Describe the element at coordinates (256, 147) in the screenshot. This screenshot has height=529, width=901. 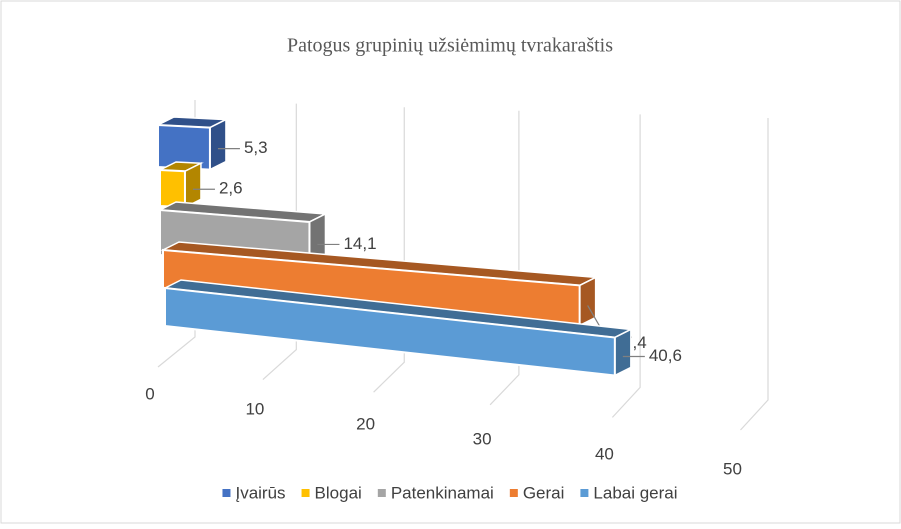
I see `data-label: 5,3` at that location.